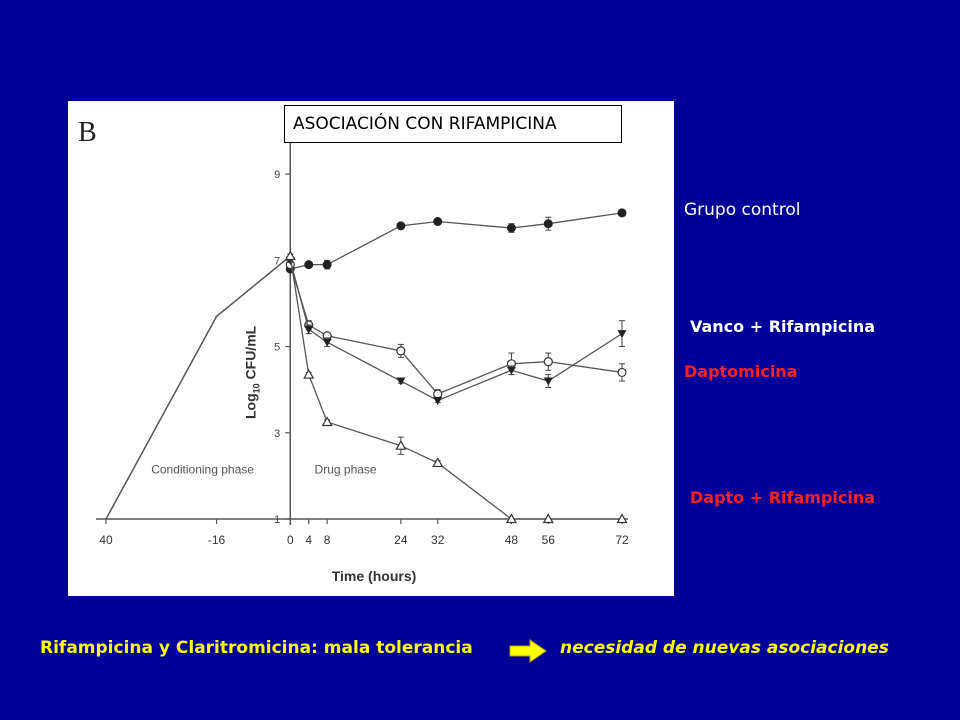 This screenshot has height=720, width=960. I want to click on y-tick-label: 1, so click(277, 520).